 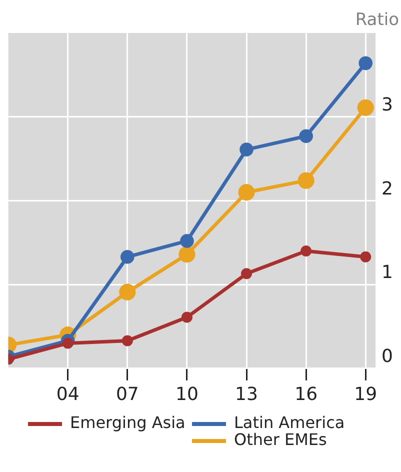 I want to click on legend-label: Emerging Asia, so click(x=128, y=422).